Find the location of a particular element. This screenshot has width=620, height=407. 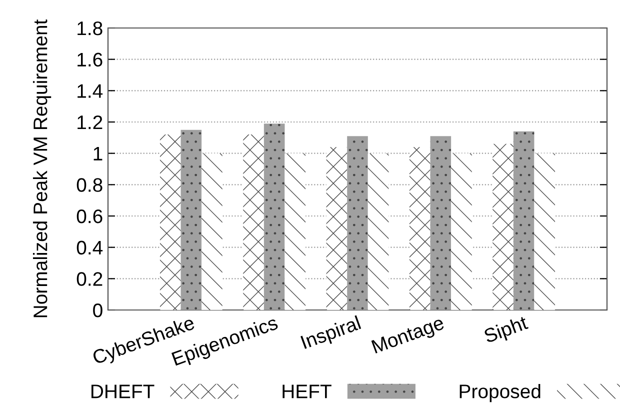

y-axis-title: Normalized Peak VM Requirement is located at coordinates (42, 168).